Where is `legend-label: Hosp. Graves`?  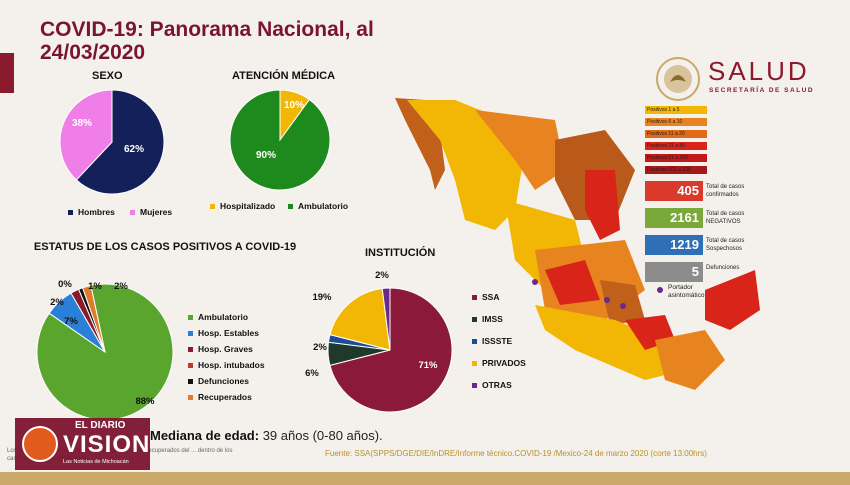
legend-label: Hosp. Graves is located at coordinates (225, 349).